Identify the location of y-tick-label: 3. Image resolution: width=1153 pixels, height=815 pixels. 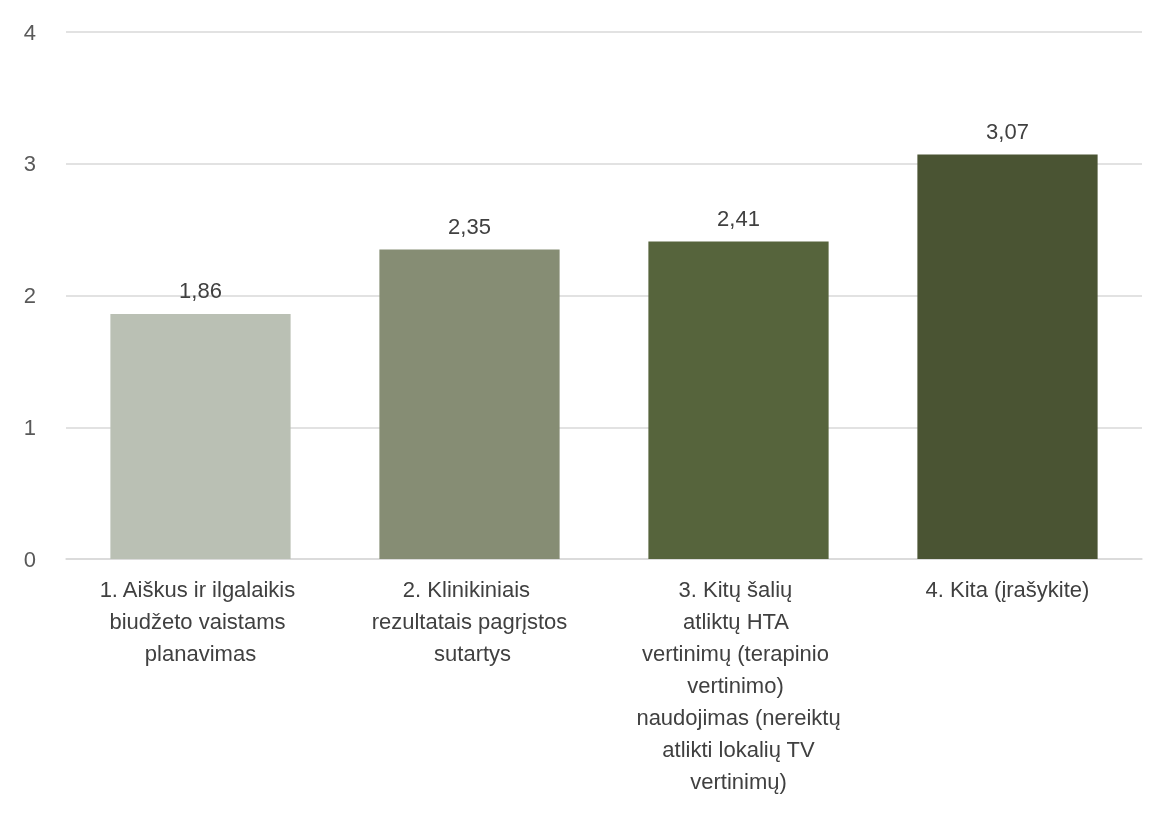
(29, 164).